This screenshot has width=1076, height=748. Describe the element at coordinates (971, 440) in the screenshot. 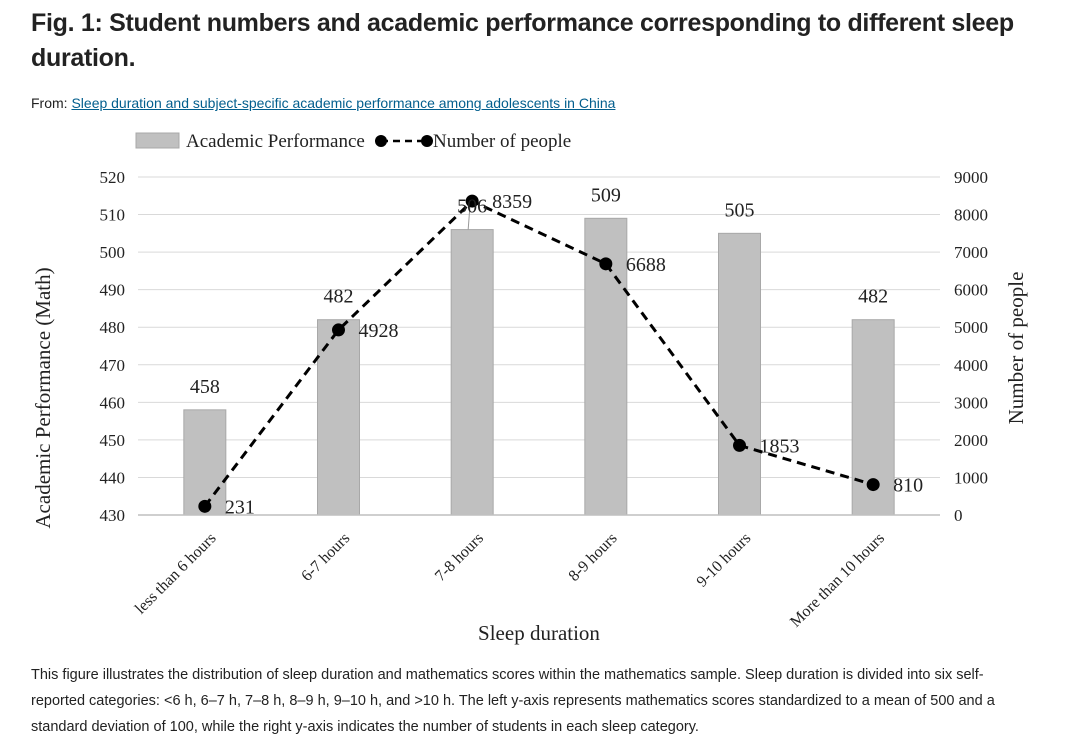

I see `right-y-tick-label: 2000` at that location.